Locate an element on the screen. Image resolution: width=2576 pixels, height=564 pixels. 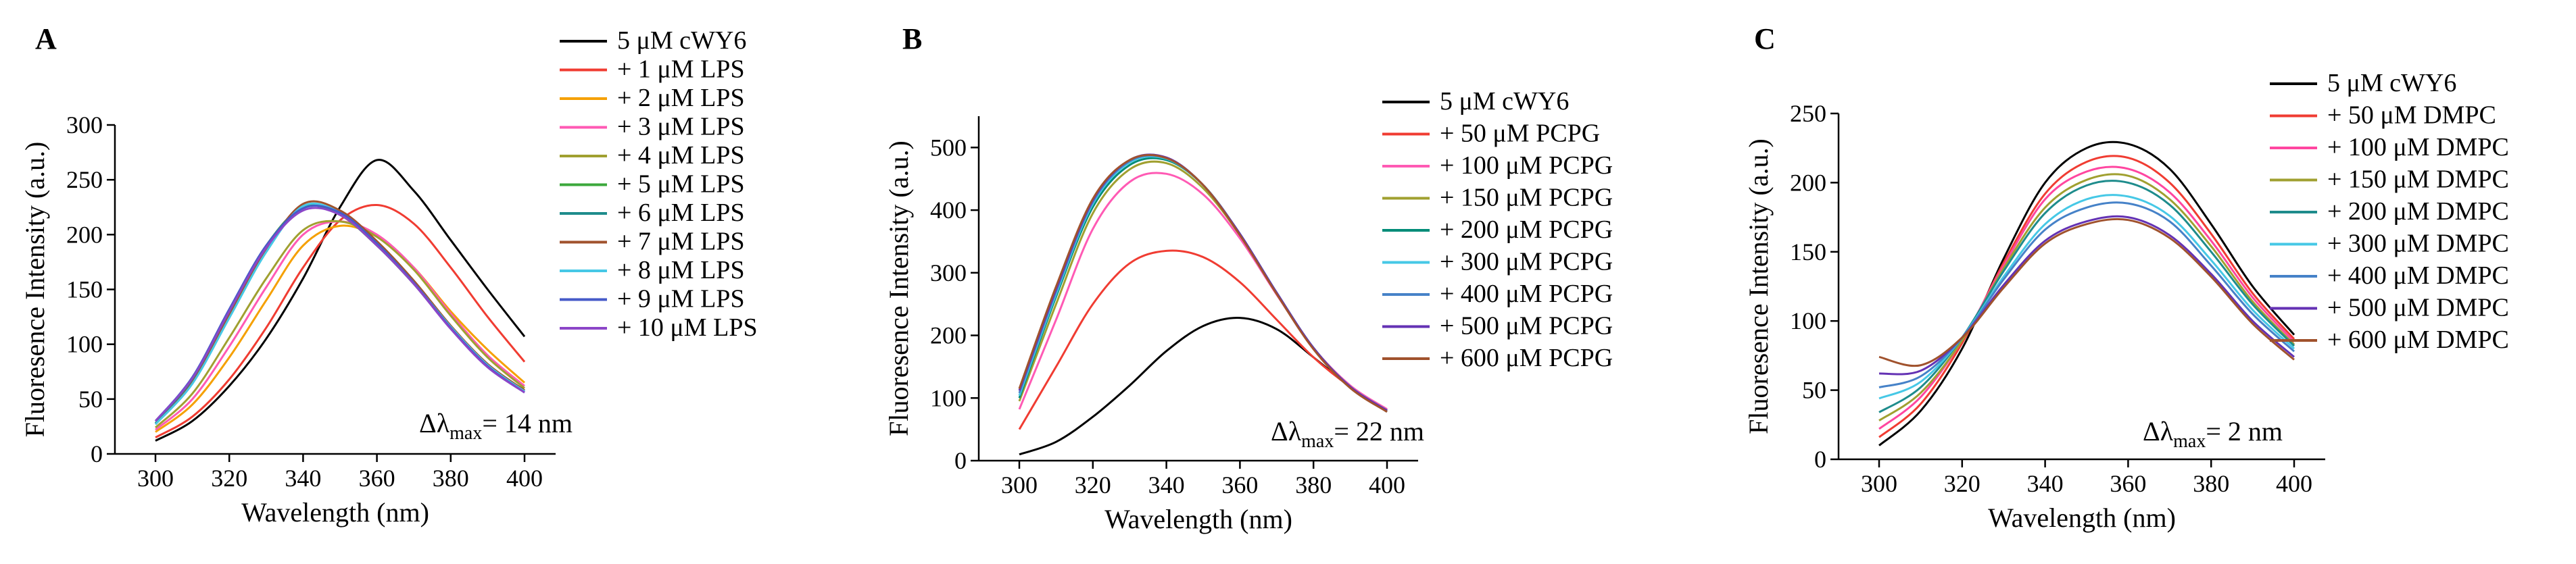
legend-entry-label: + 300 μM PCPG is located at coordinates (1526, 262).